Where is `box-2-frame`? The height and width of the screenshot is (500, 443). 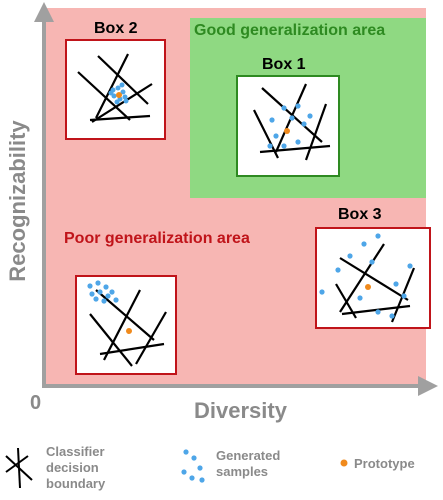 box-2-frame is located at coordinates (115, 89).